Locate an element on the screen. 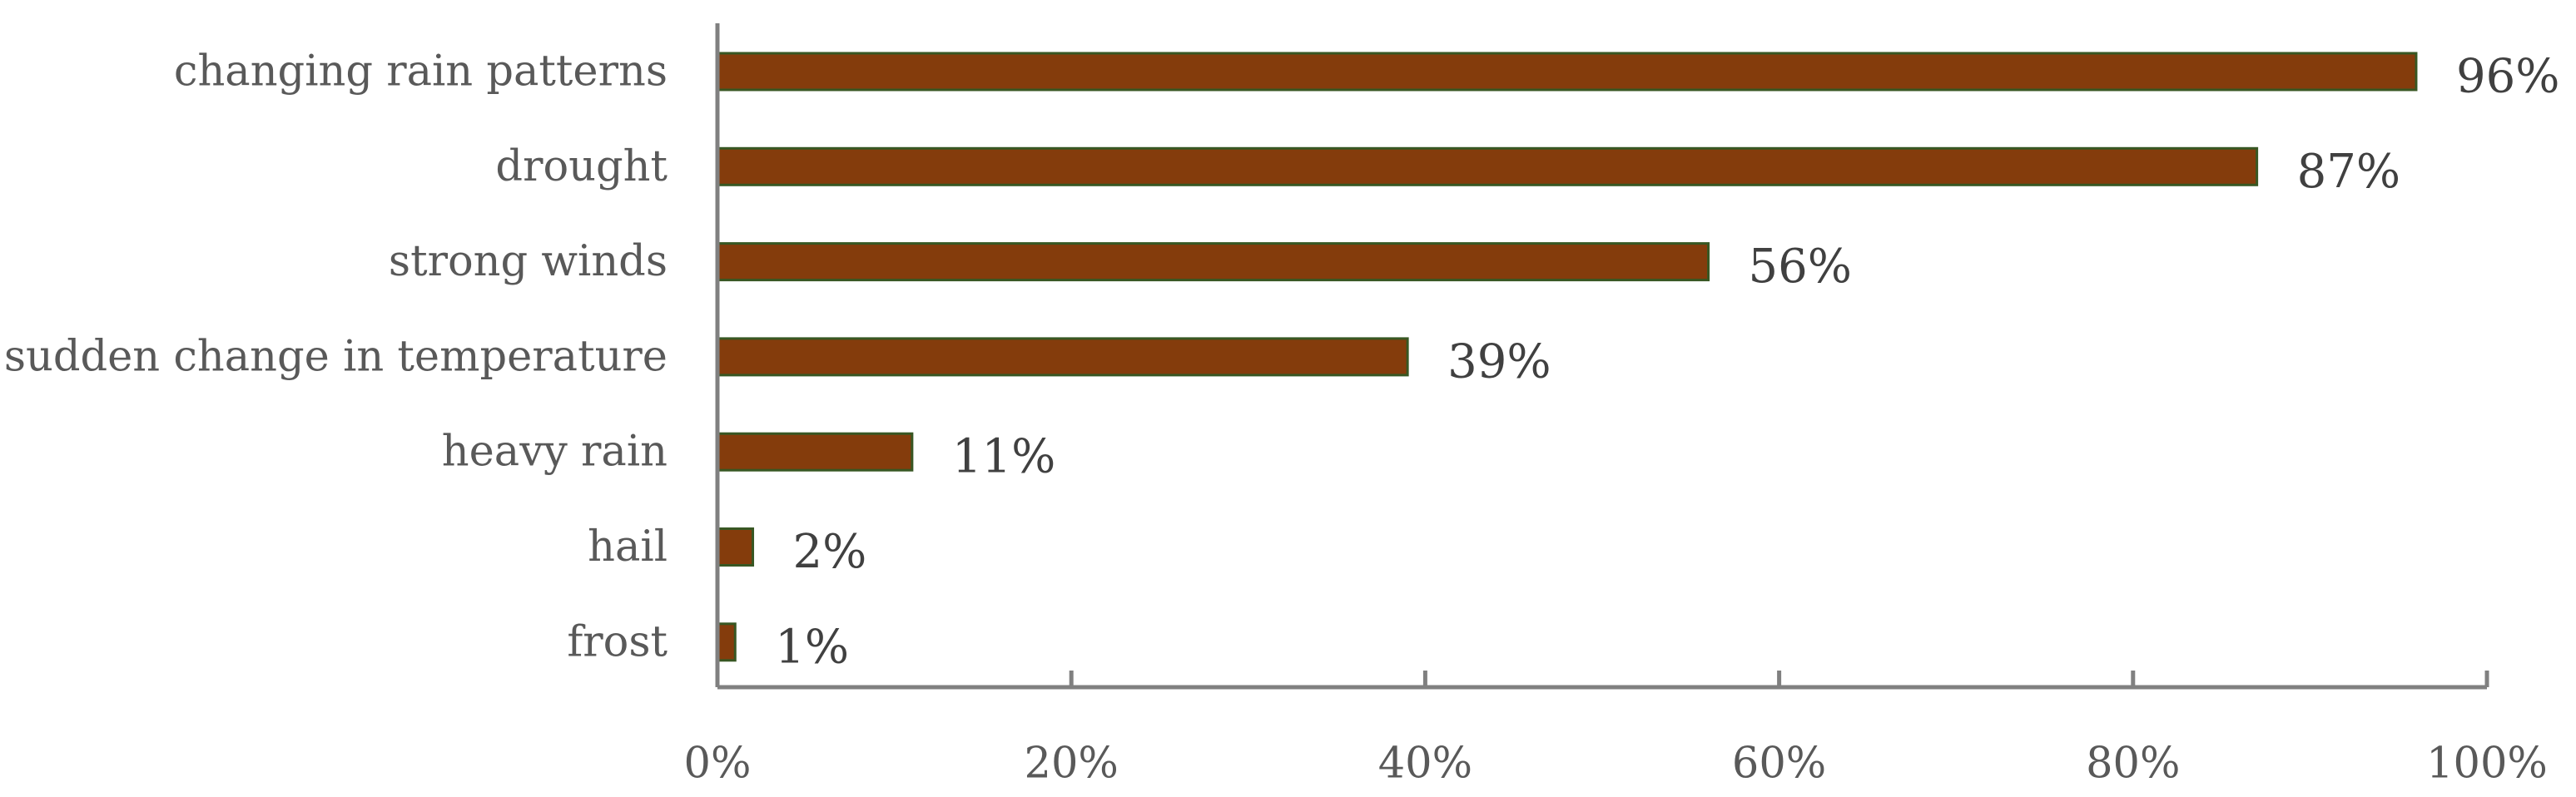 The image size is (2576, 797). category-label: sudden change in temperature is located at coordinates (336, 356).